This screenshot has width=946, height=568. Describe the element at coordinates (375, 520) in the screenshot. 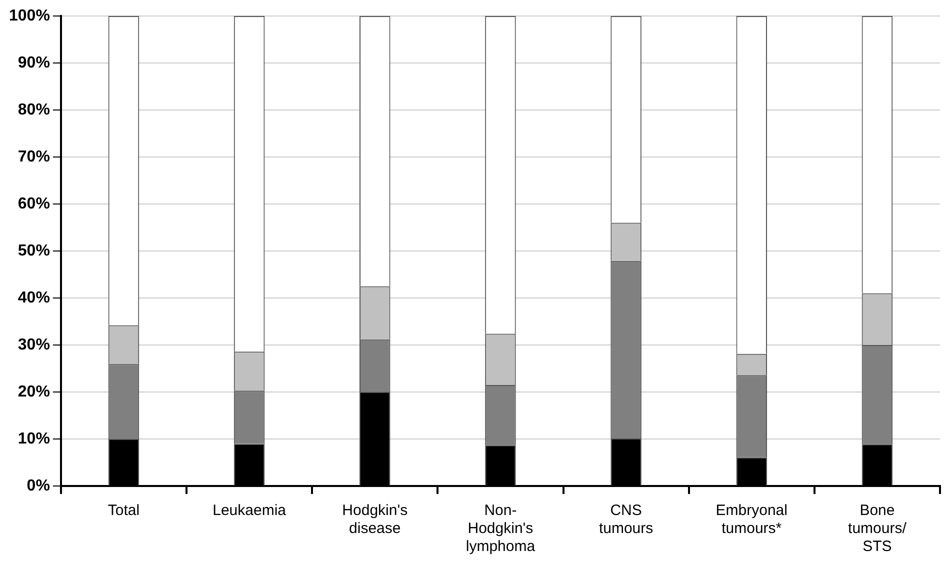

I see `x-tick-label: Hodgkin's disease` at that location.